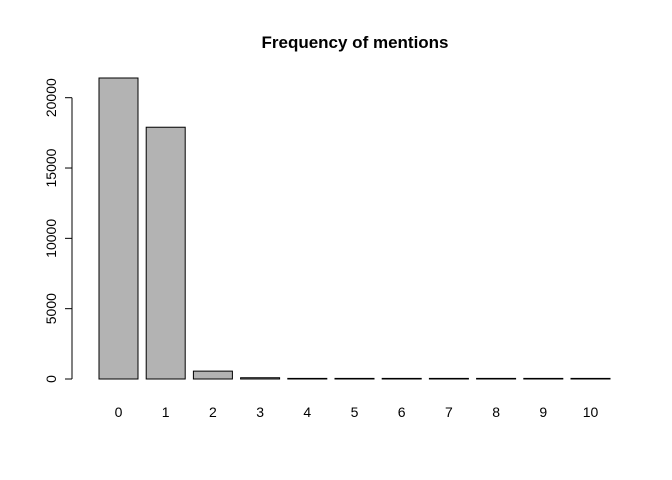 This screenshot has width=672, height=480. I want to click on x-tick-labels: 0 1 2 3 4 5 6 7 8 9 10, so click(357, 412).